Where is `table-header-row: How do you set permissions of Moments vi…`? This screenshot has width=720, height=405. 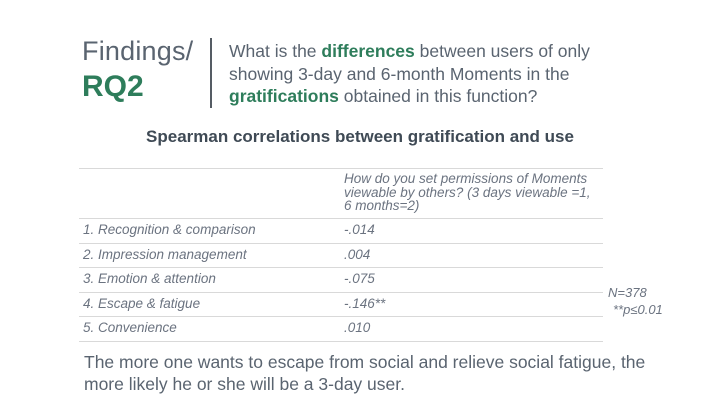 table-header-row: How do you set permissions of Moments vi… is located at coordinates (341, 193).